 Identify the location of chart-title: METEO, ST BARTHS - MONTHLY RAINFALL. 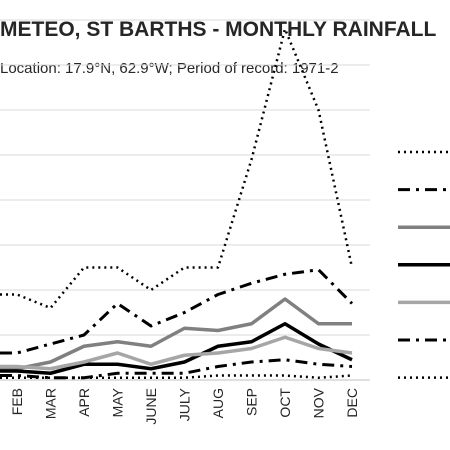
(218, 29).